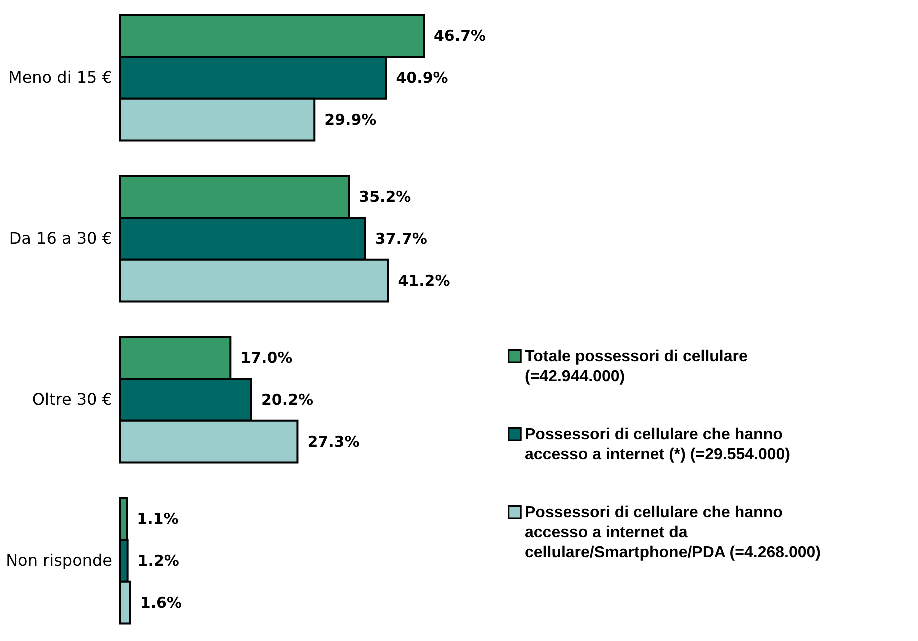 This screenshot has width=918, height=641. What do you see at coordinates (287, 399) in the screenshot?
I see `data-label: 20.2%` at bounding box center [287, 399].